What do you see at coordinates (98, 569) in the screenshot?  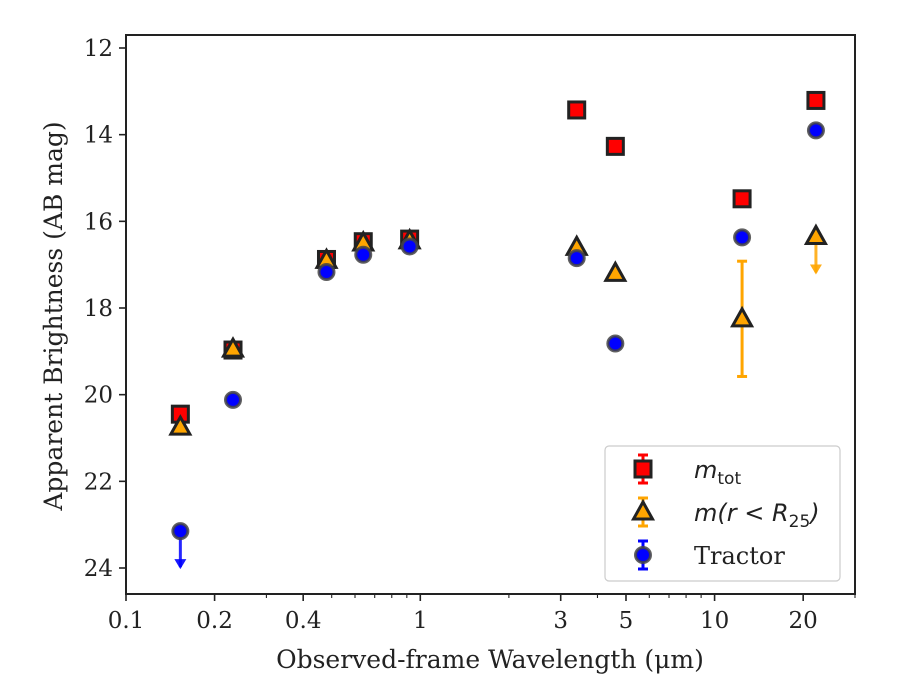 I see `y-tick-label-6: 24` at bounding box center [98, 569].